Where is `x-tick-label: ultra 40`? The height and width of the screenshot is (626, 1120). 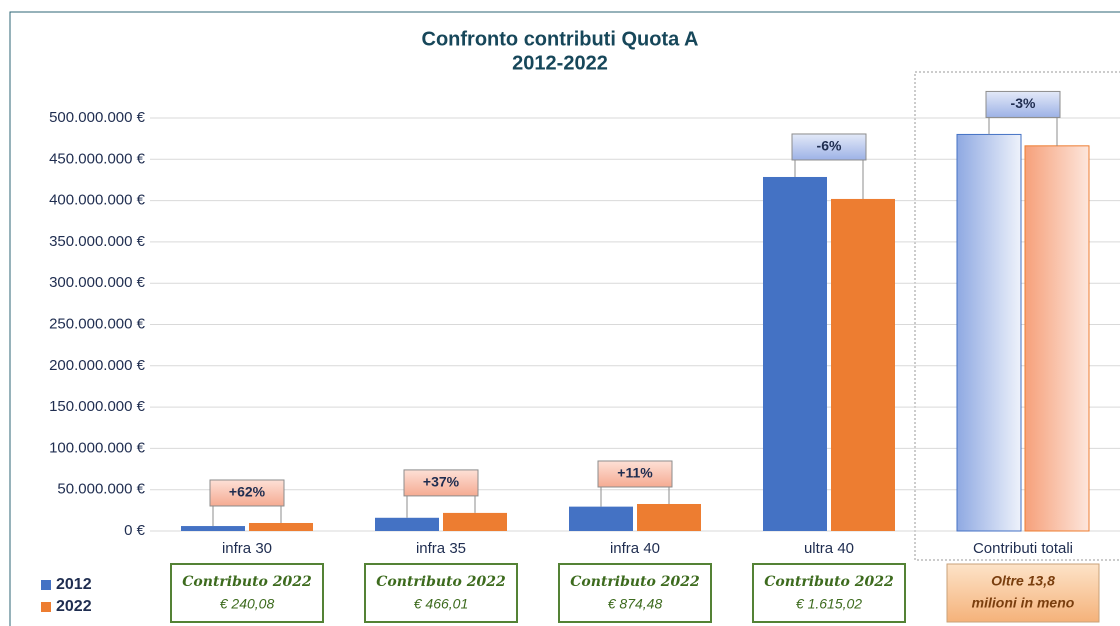
x-tick-label: ultra 40 is located at coordinates (829, 548).